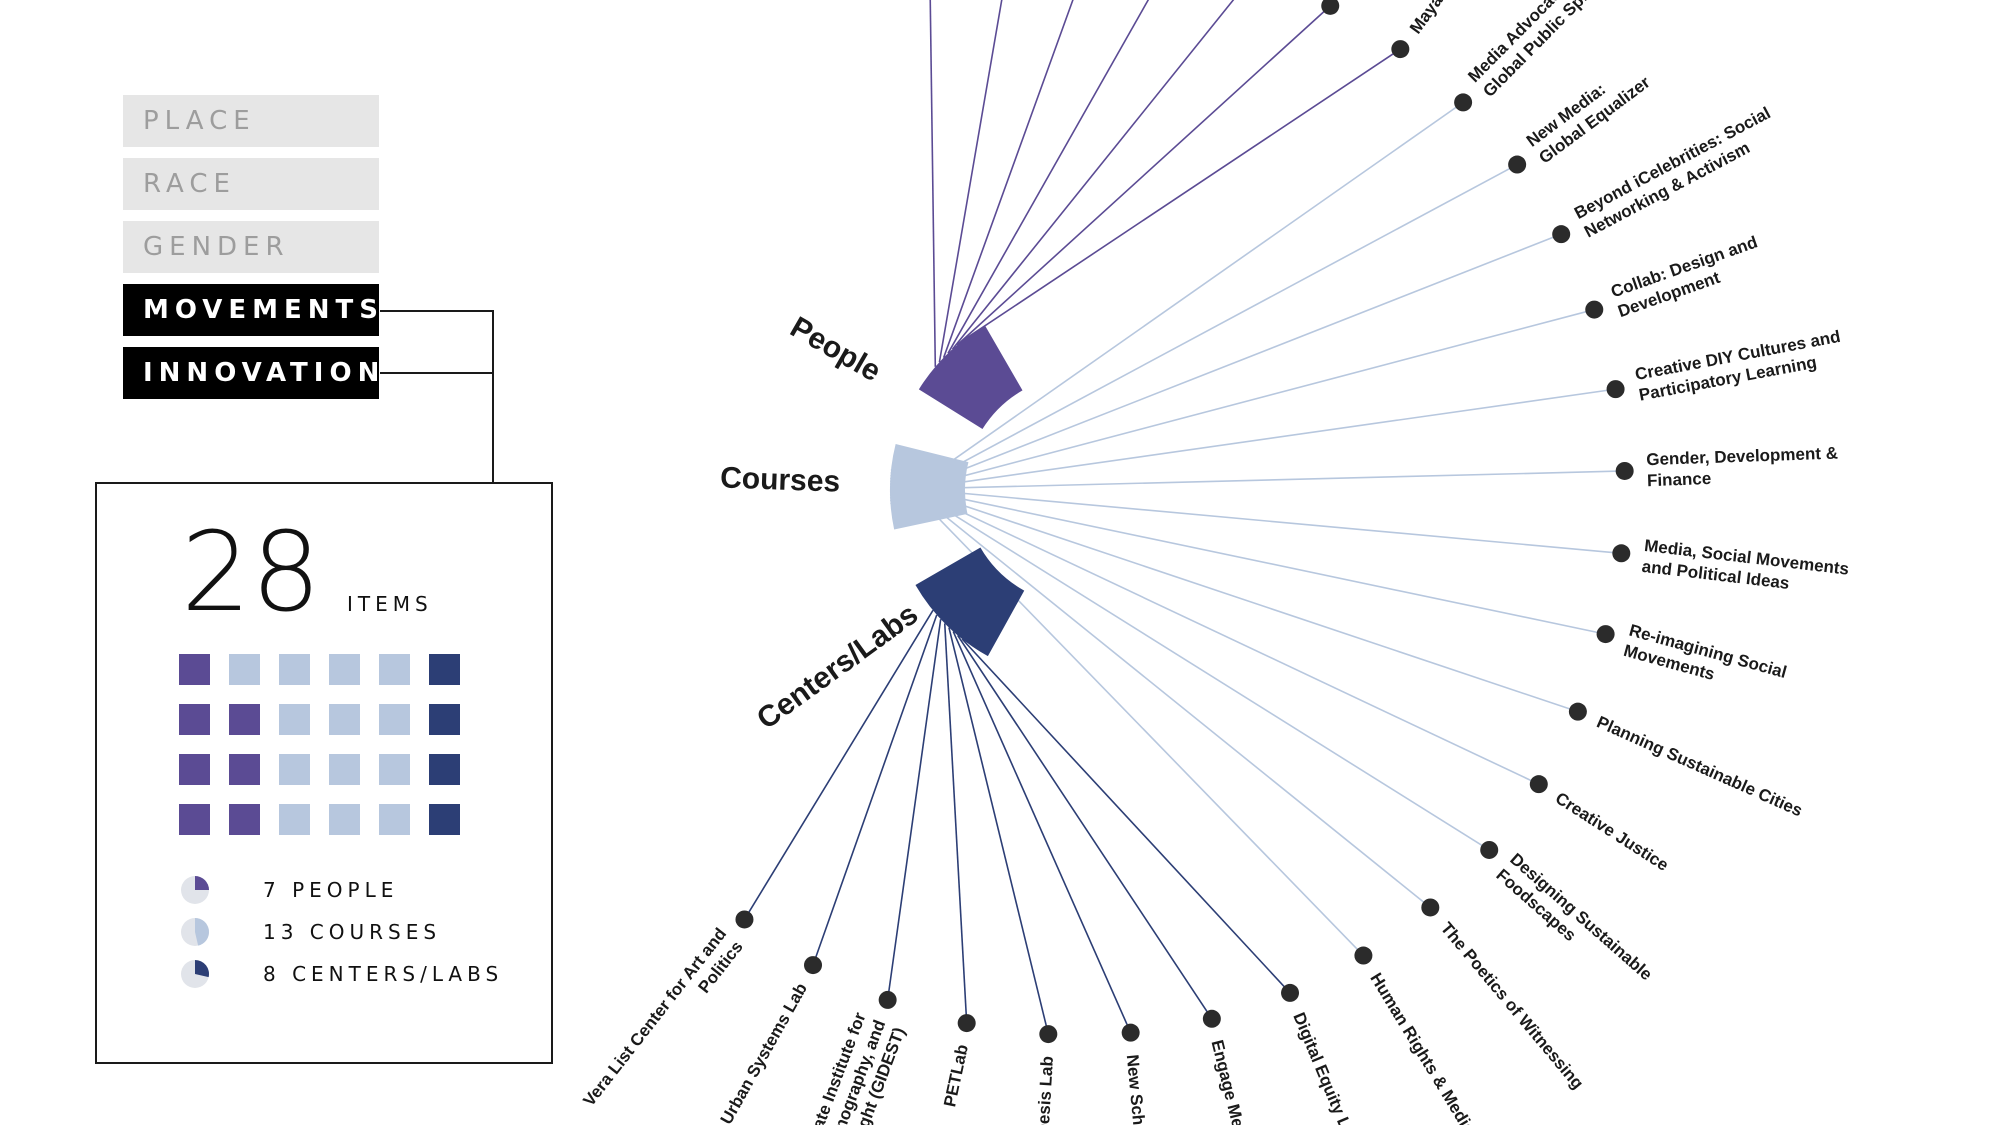 The image size is (2000, 1125). Describe the element at coordinates (331, 890) in the screenshot. I see `legend-people-label: 7 PEOPLE` at that location.